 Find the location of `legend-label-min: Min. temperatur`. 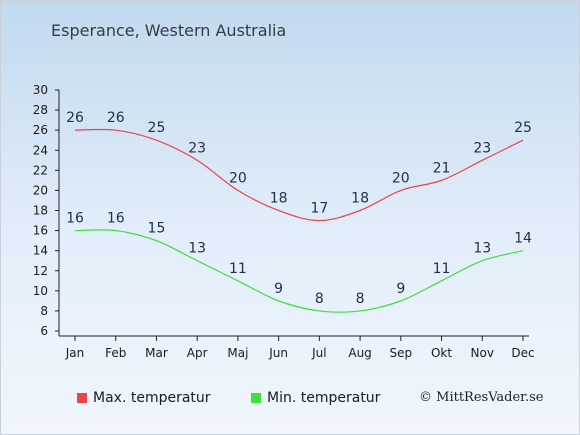

legend-label-min: Min. temperatur is located at coordinates (324, 398).